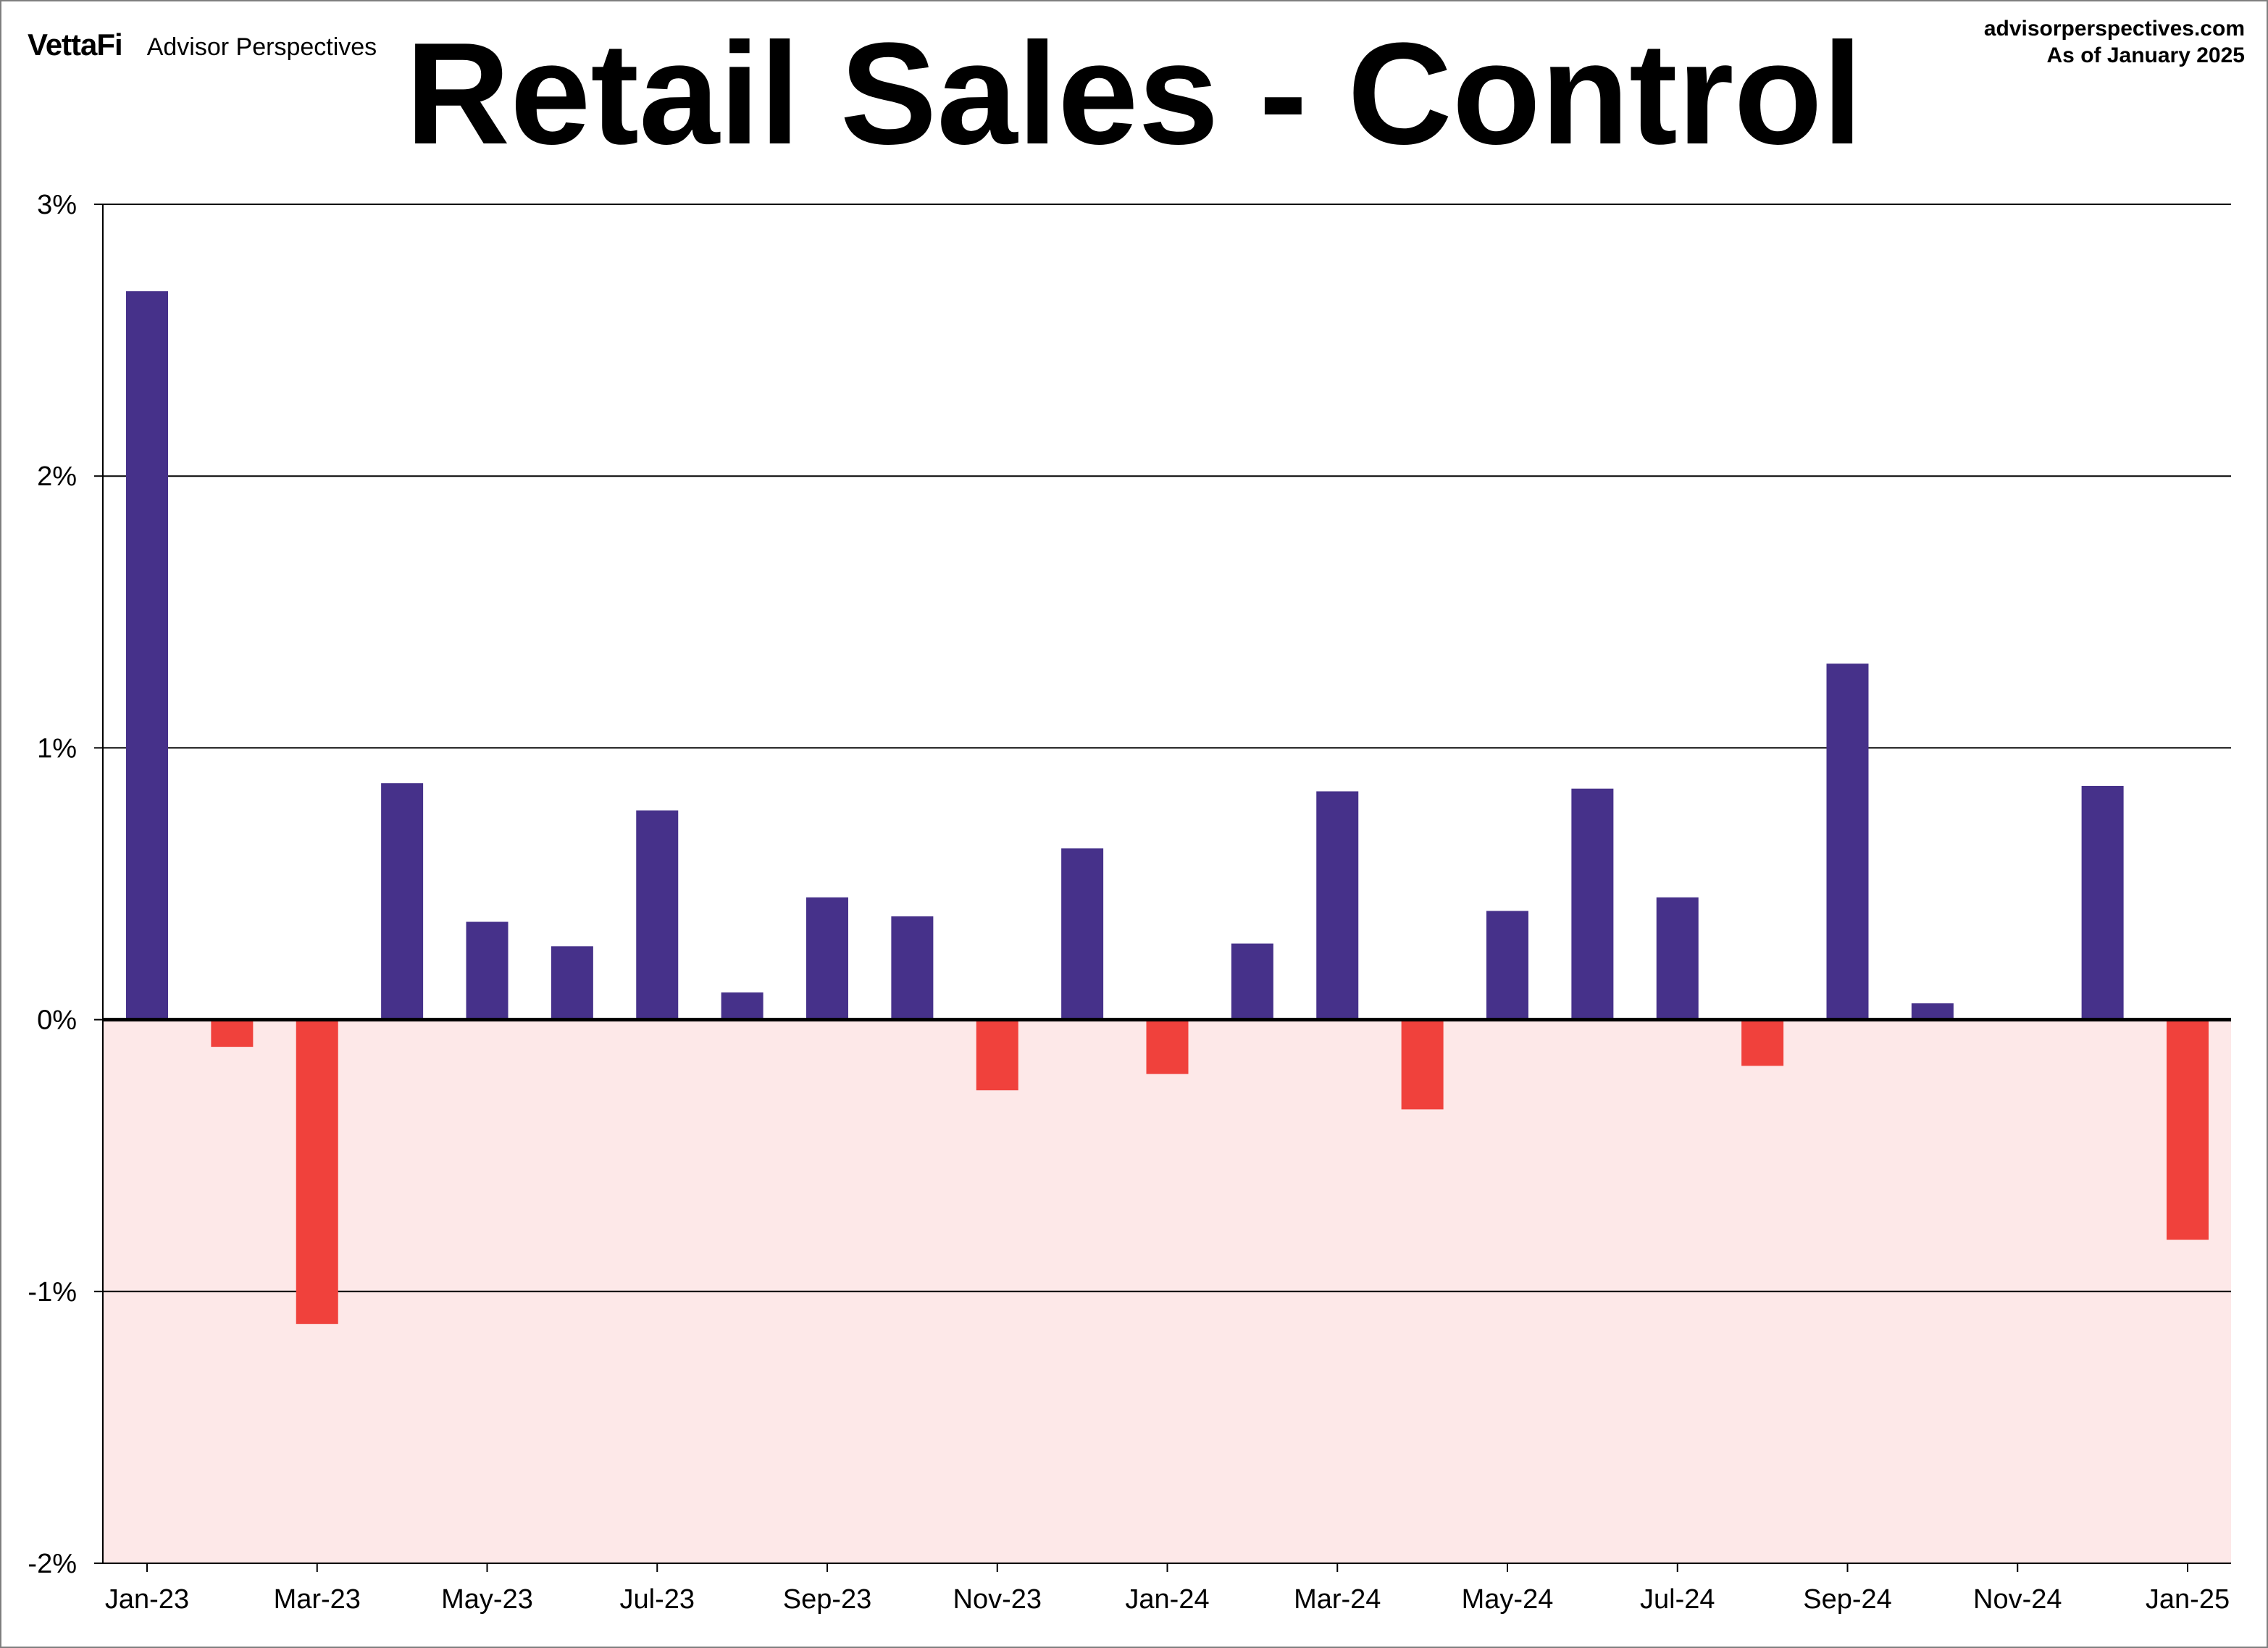 This screenshot has width=2268, height=1648. I want to click on x-tick-label-Sep-23: Sep-23, so click(828, 1599).